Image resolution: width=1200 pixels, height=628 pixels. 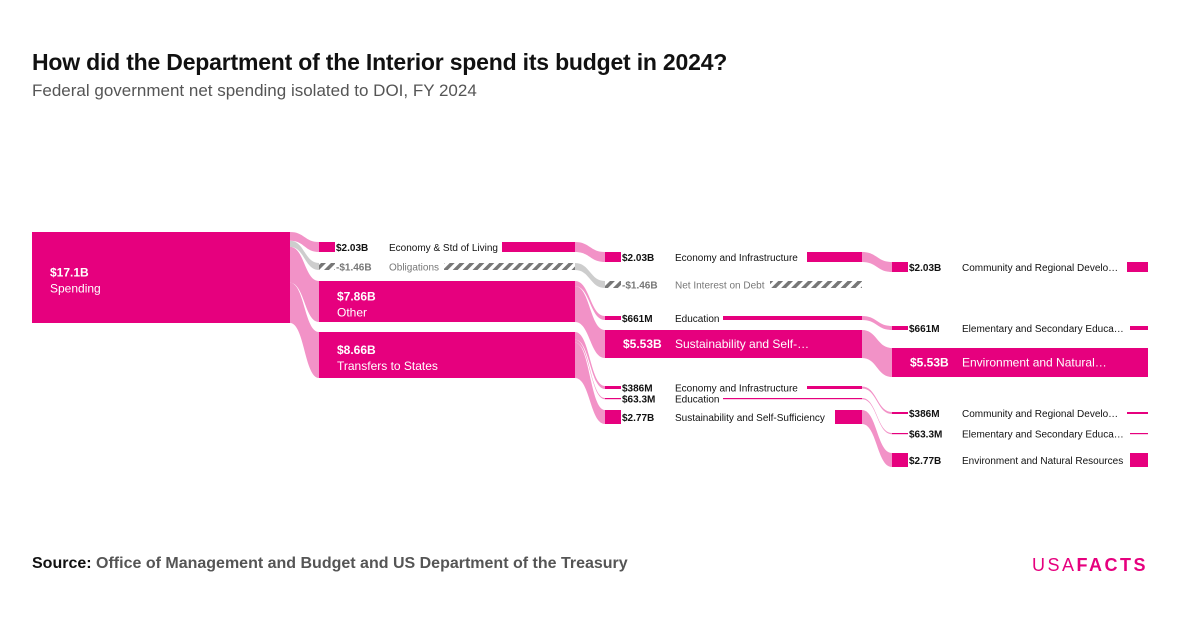 What do you see at coordinates (1054, 565) in the screenshot?
I see `logo-light-text: USA` at bounding box center [1054, 565].